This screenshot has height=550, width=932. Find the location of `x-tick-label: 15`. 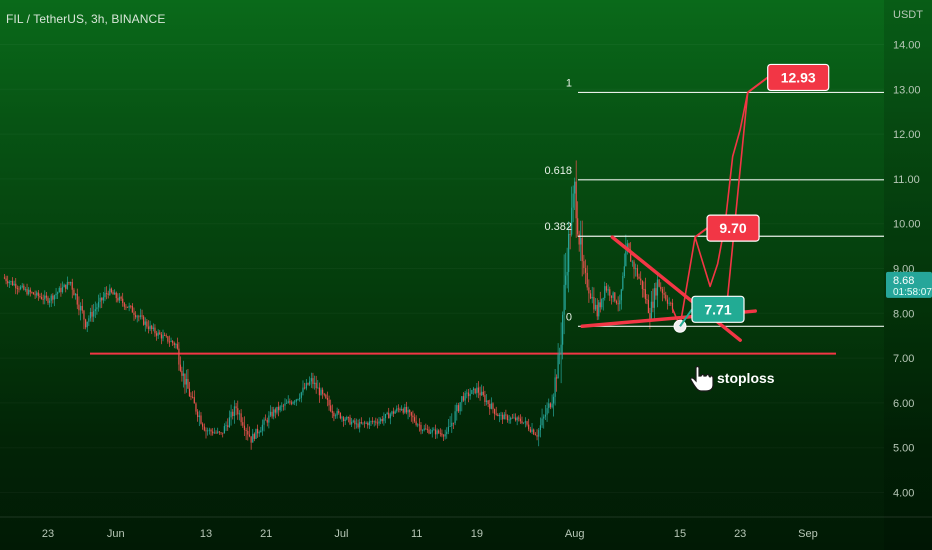

x-tick-label: 15 is located at coordinates (680, 534).